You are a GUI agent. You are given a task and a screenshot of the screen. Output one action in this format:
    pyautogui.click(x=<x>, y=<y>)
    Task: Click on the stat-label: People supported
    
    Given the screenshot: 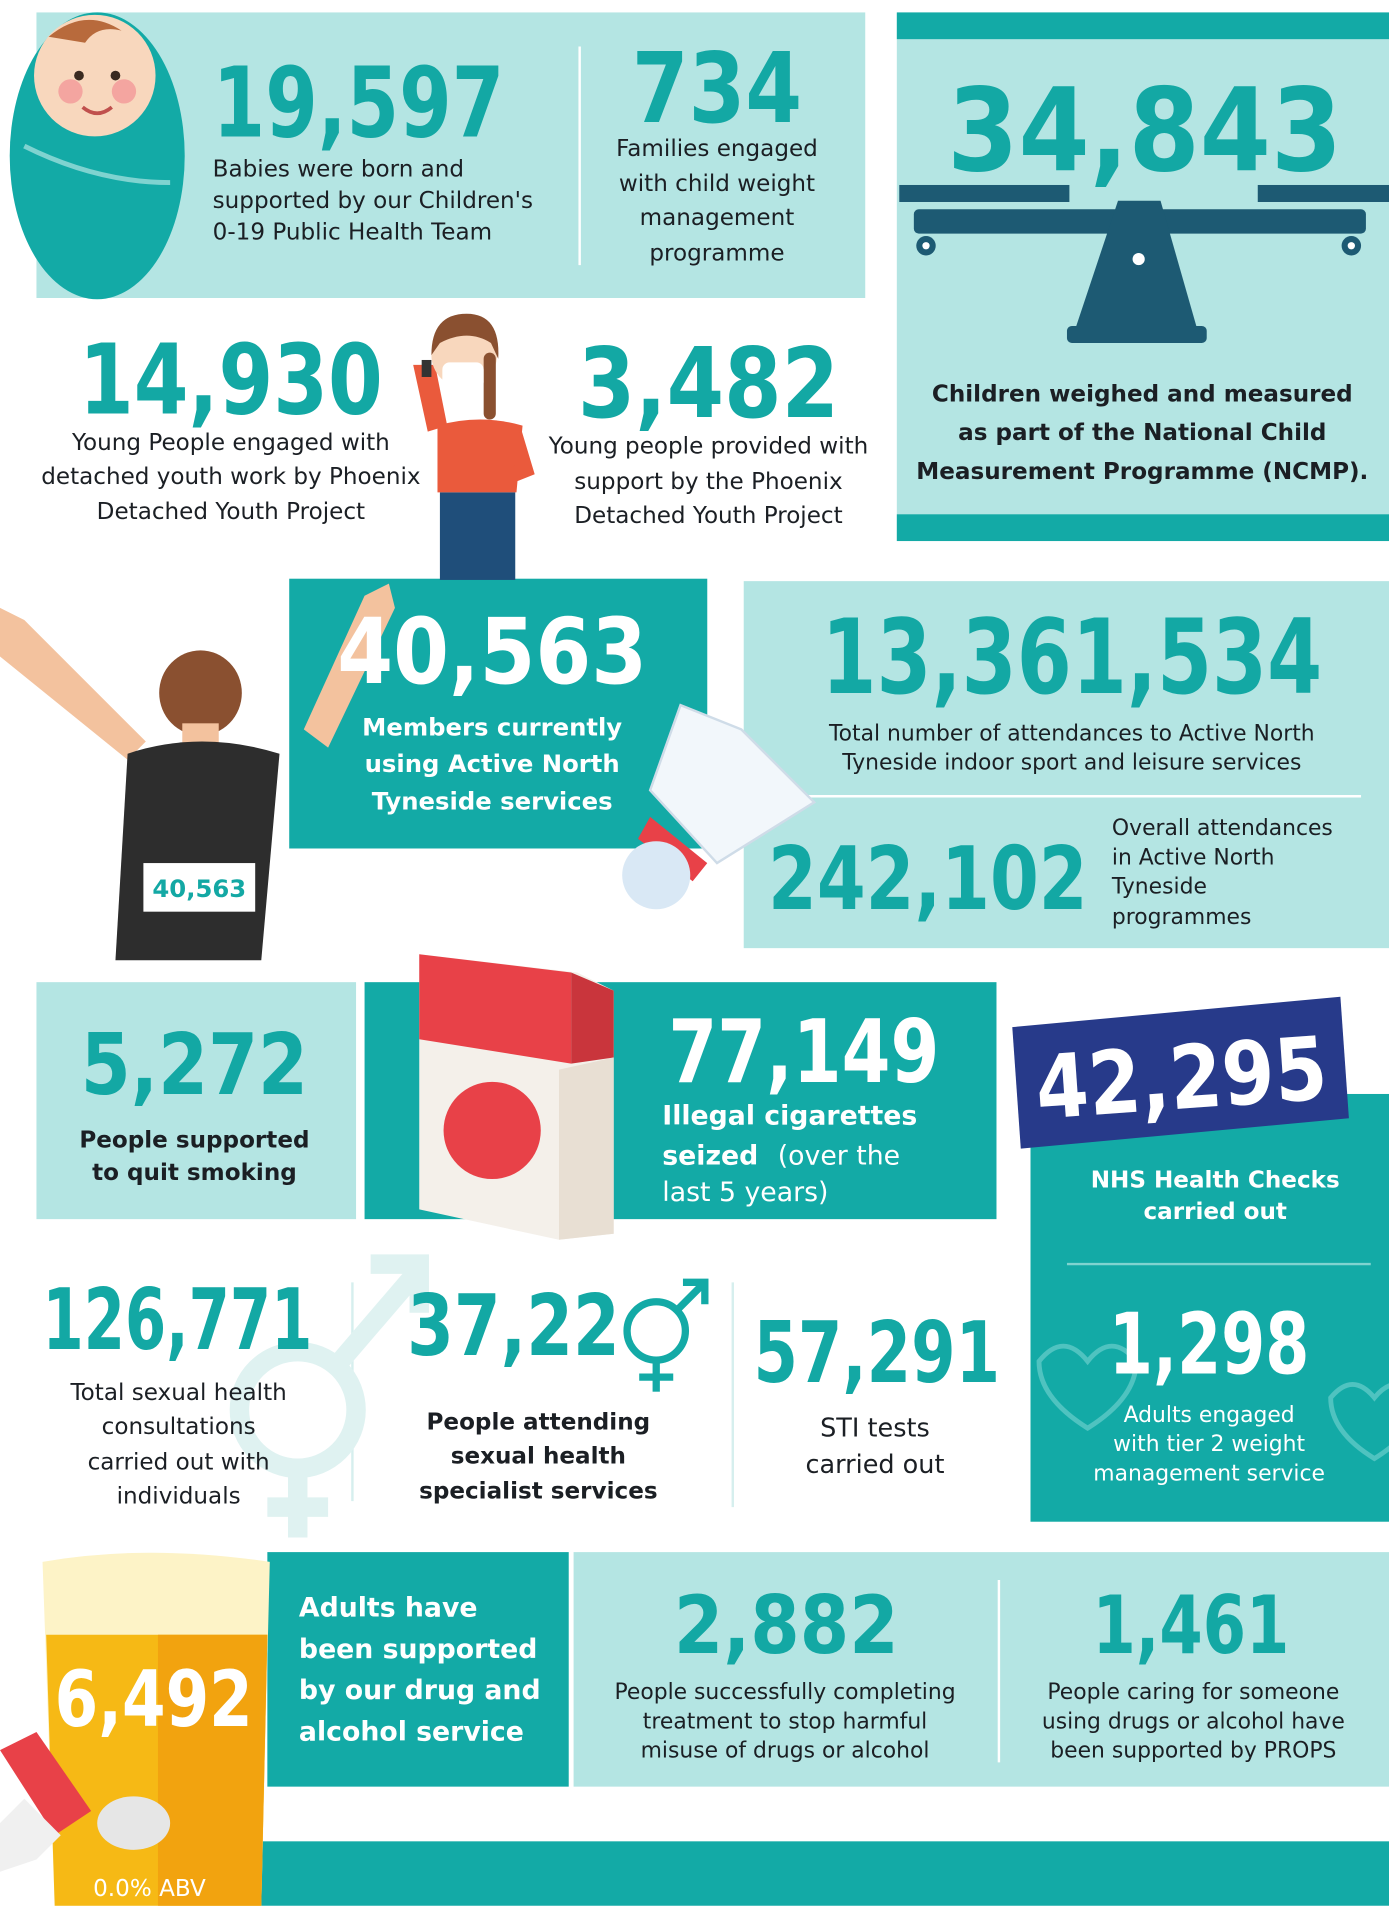 What is the action you would take?
    pyautogui.click(x=194, y=1140)
    